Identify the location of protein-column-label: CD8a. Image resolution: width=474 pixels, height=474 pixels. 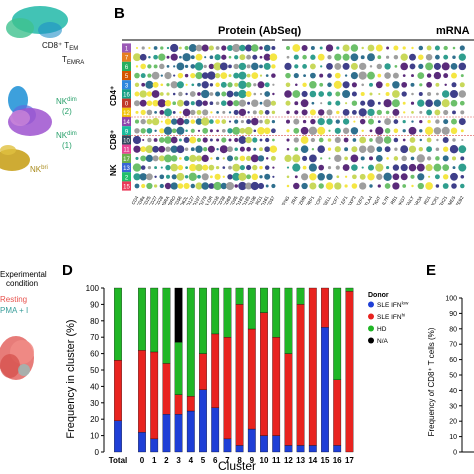
(140, 200).